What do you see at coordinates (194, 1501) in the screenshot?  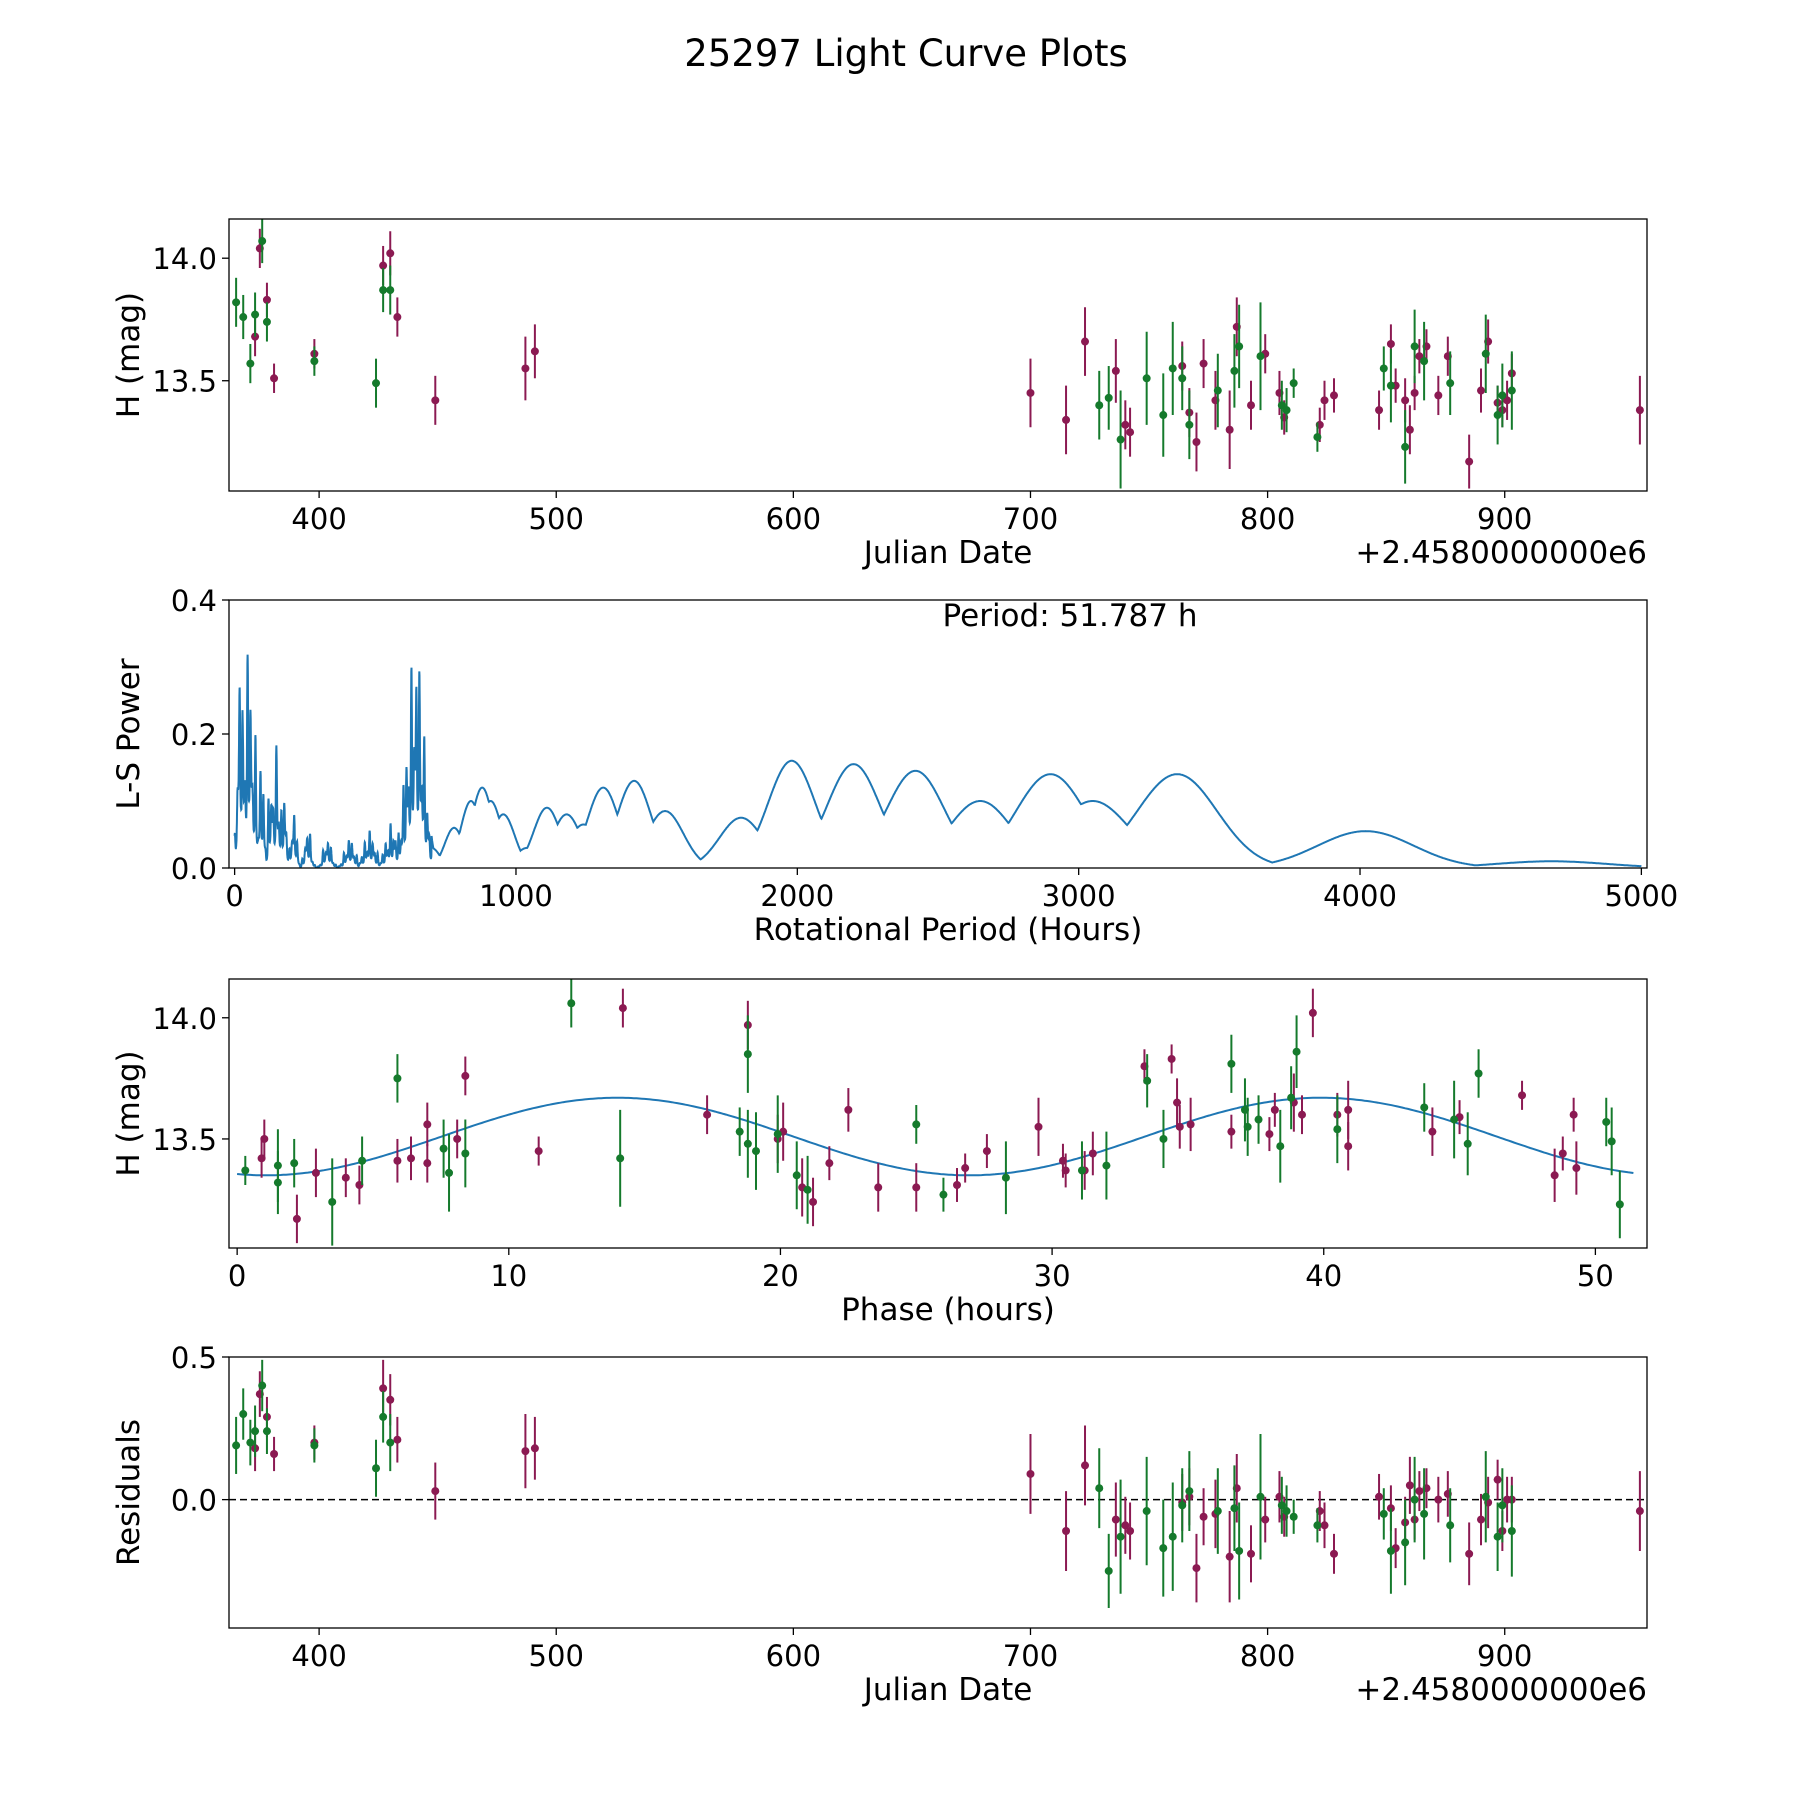 I see `y-tick-label: 0.0` at bounding box center [194, 1501].